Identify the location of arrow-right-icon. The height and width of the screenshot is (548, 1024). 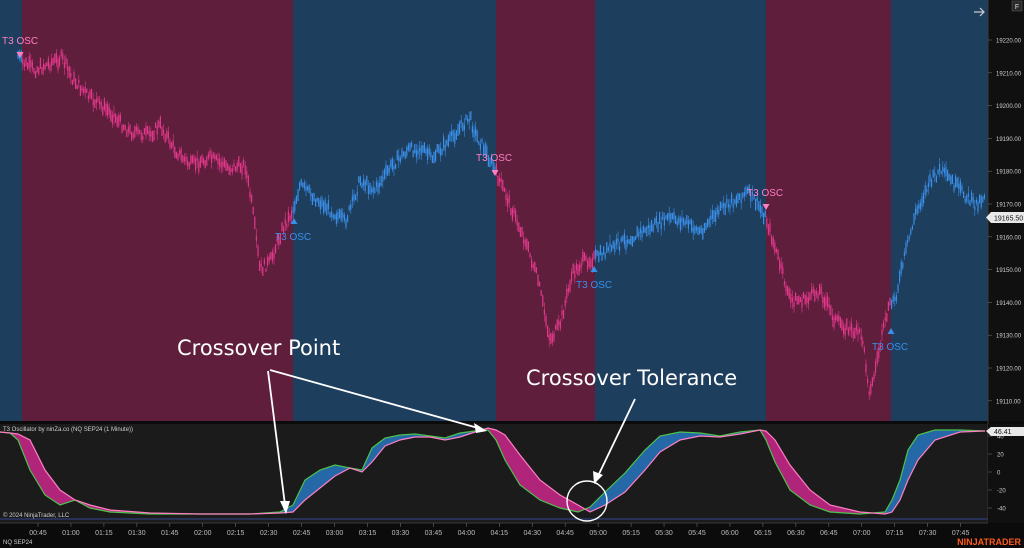
(979, 12).